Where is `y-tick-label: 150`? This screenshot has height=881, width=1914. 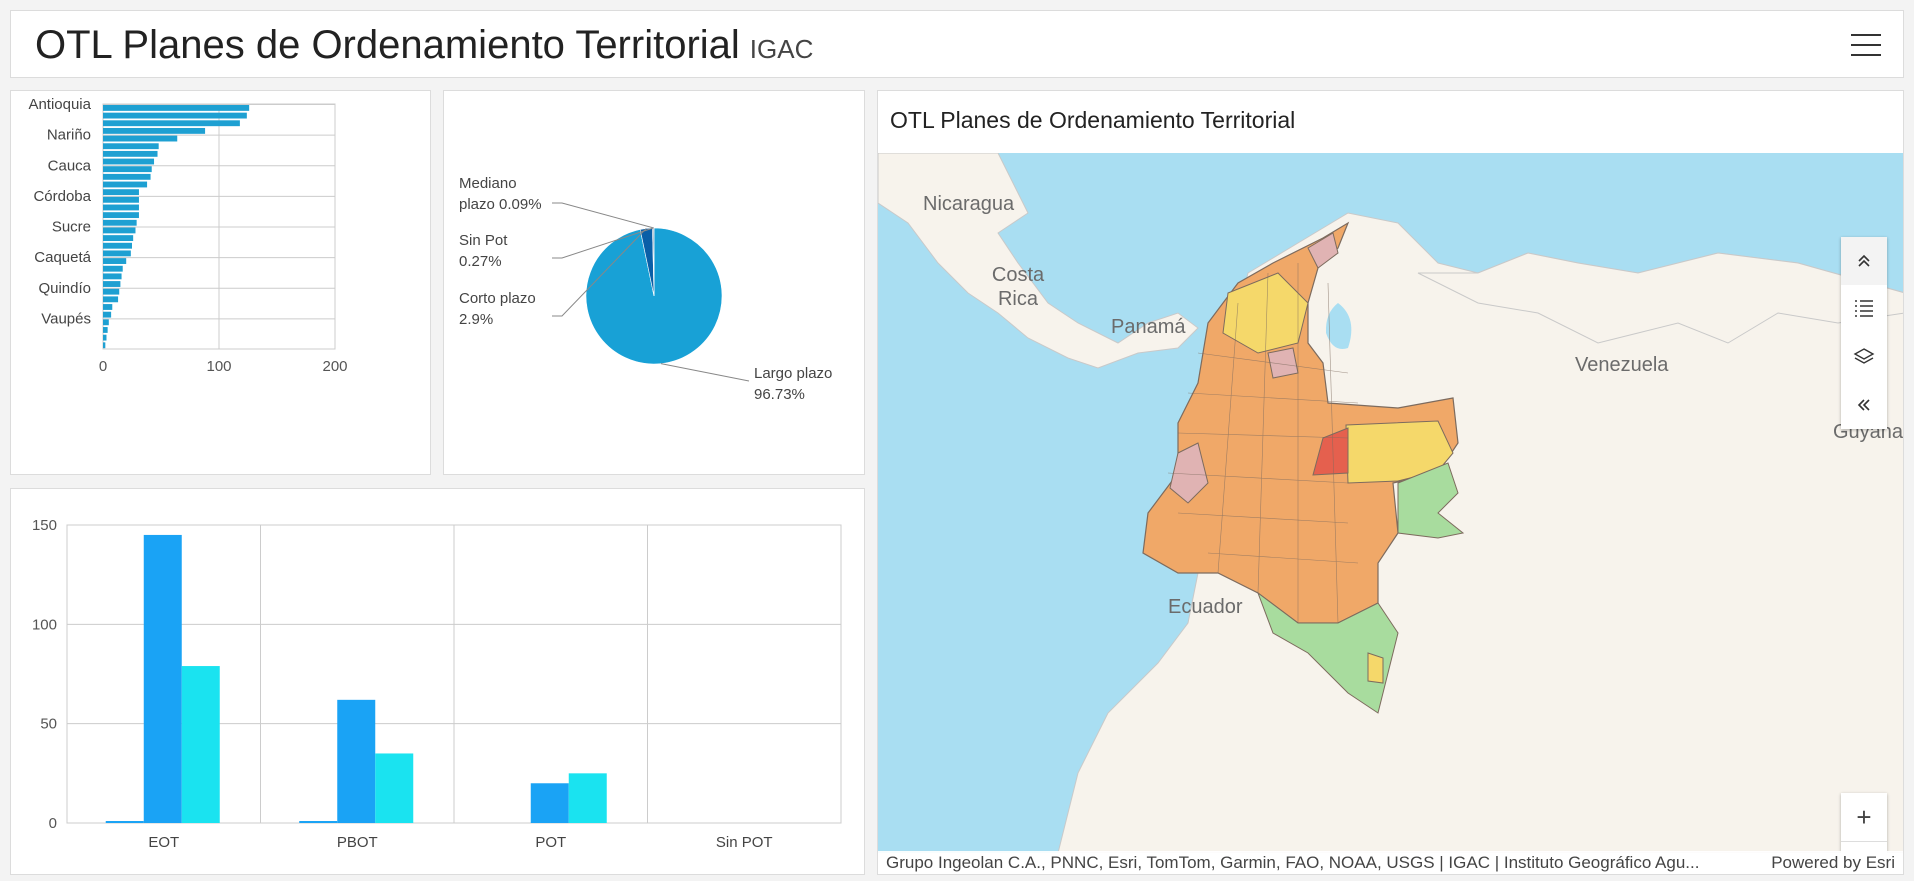
y-tick-label: 150 is located at coordinates (44, 525).